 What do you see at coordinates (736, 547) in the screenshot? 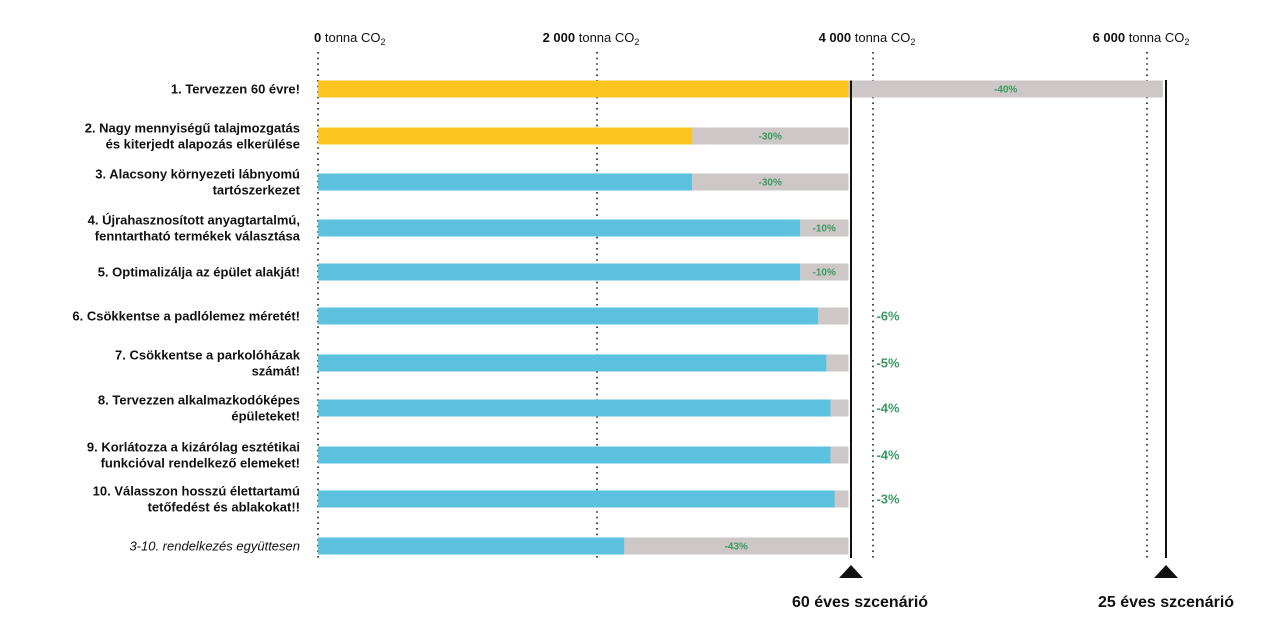
I see `reduction-label: -43%` at bounding box center [736, 547].